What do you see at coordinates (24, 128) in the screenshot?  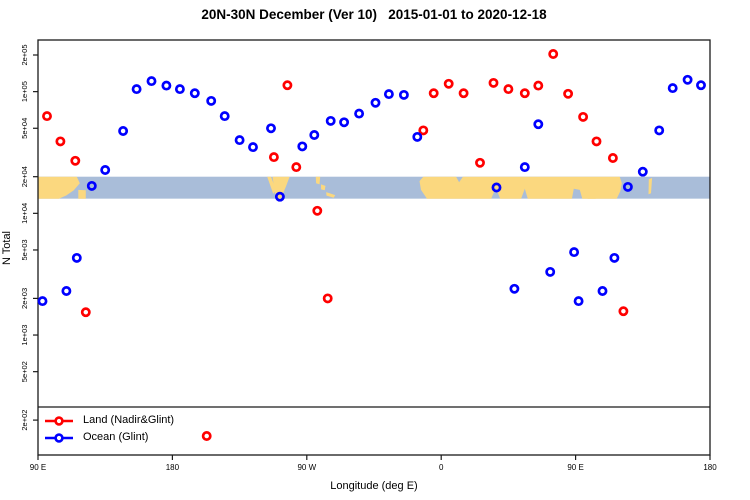 I see `y-tick-label: 5e+04` at bounding box center [24, 128].